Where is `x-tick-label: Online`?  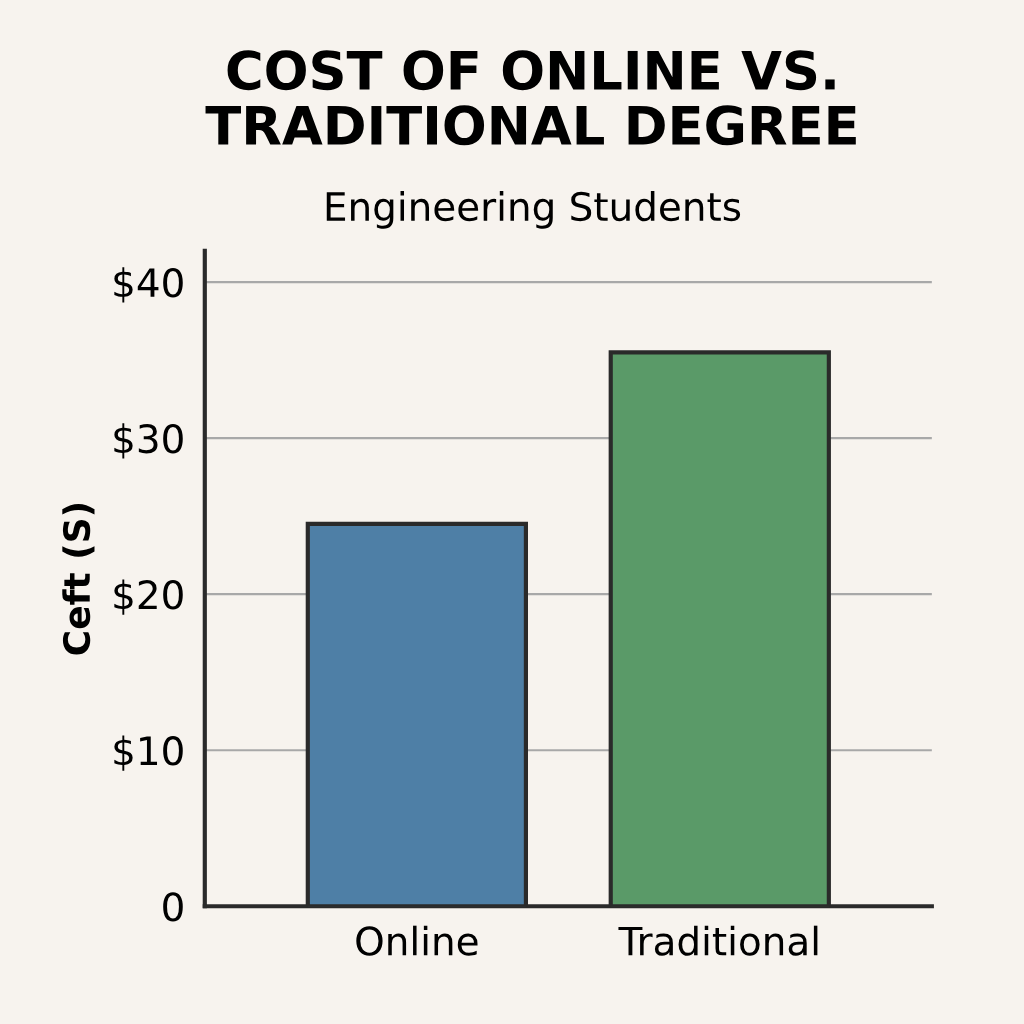
x-tick-label: Online is located at coordinates (417, 940).